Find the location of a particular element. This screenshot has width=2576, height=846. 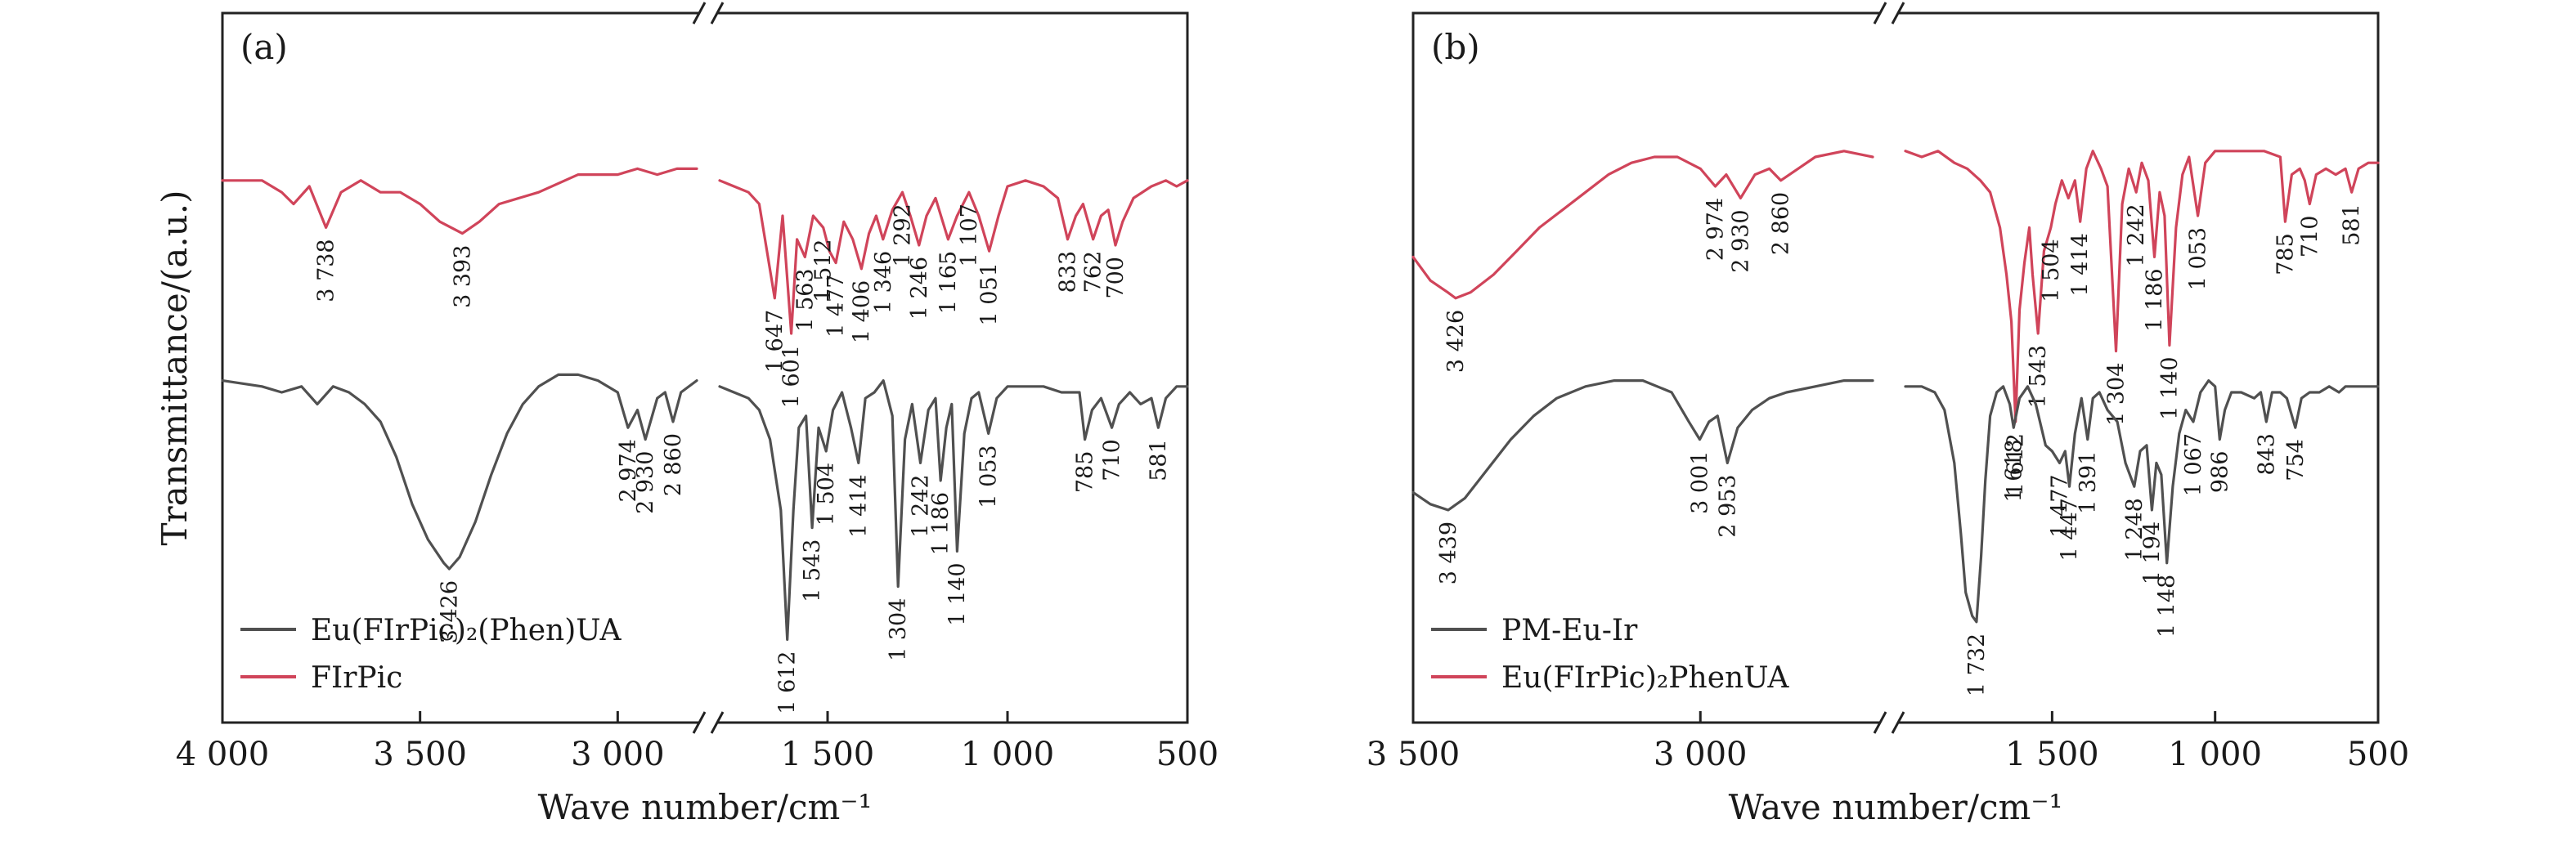

peak-label: 1 563 is located at coordinates (805, 299).